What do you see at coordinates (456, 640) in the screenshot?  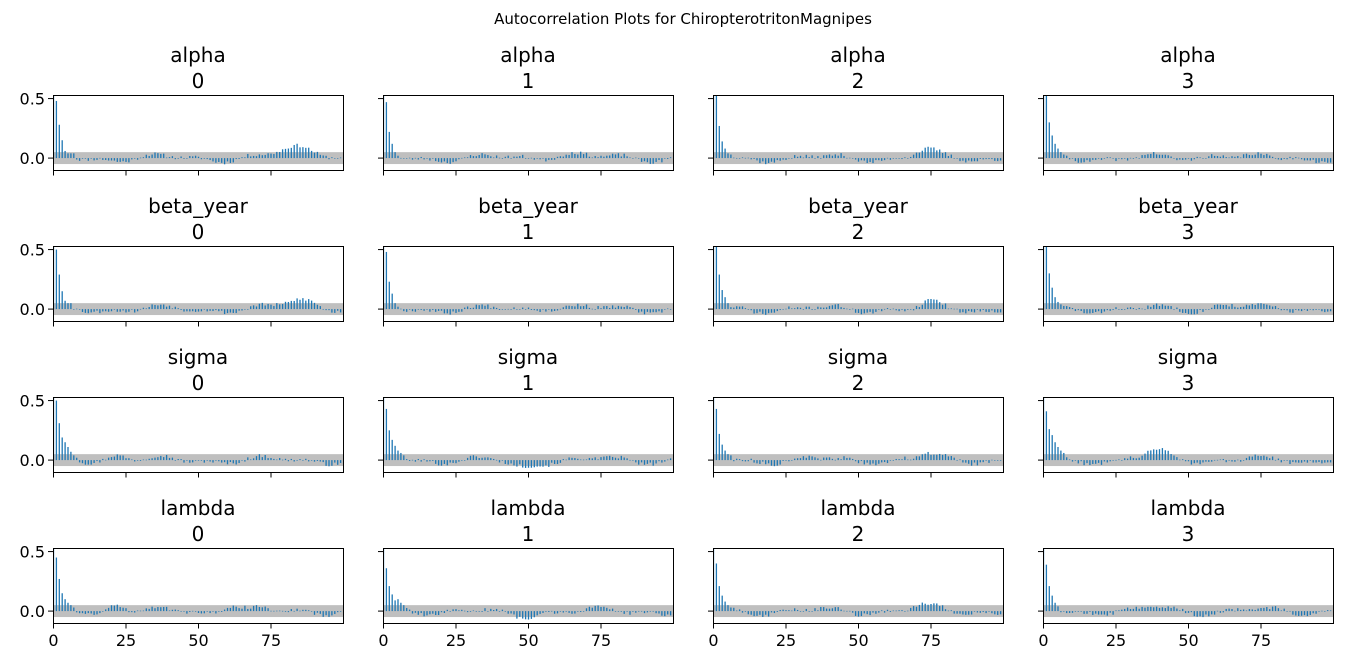 I see `x-tick-label: 25` at bounding box center [456, 640].